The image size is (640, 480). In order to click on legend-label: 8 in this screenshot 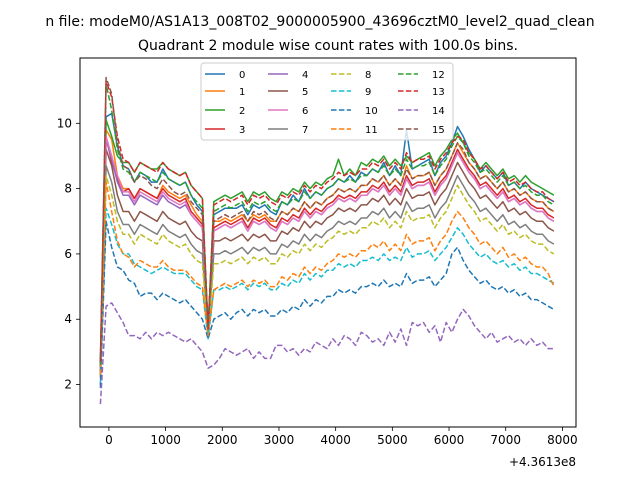, I will do `click(368, 75)`.